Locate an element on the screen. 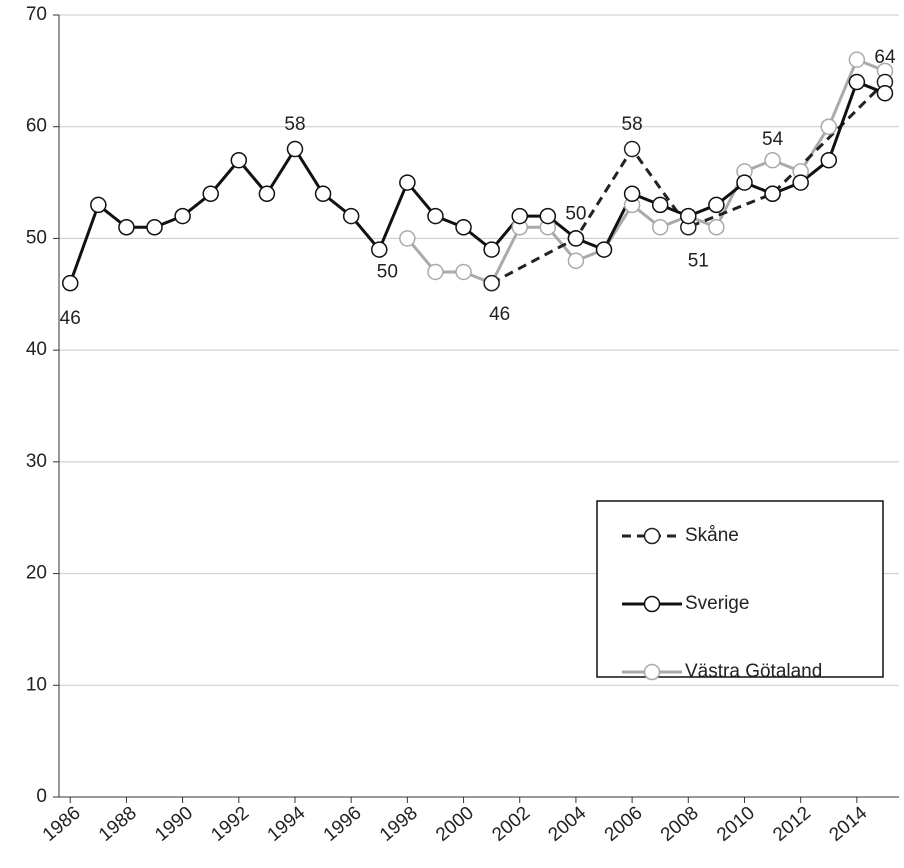 This screenshot has width=904, height=868. x-tick-label: 2000 is located at coordinates (455, 824).